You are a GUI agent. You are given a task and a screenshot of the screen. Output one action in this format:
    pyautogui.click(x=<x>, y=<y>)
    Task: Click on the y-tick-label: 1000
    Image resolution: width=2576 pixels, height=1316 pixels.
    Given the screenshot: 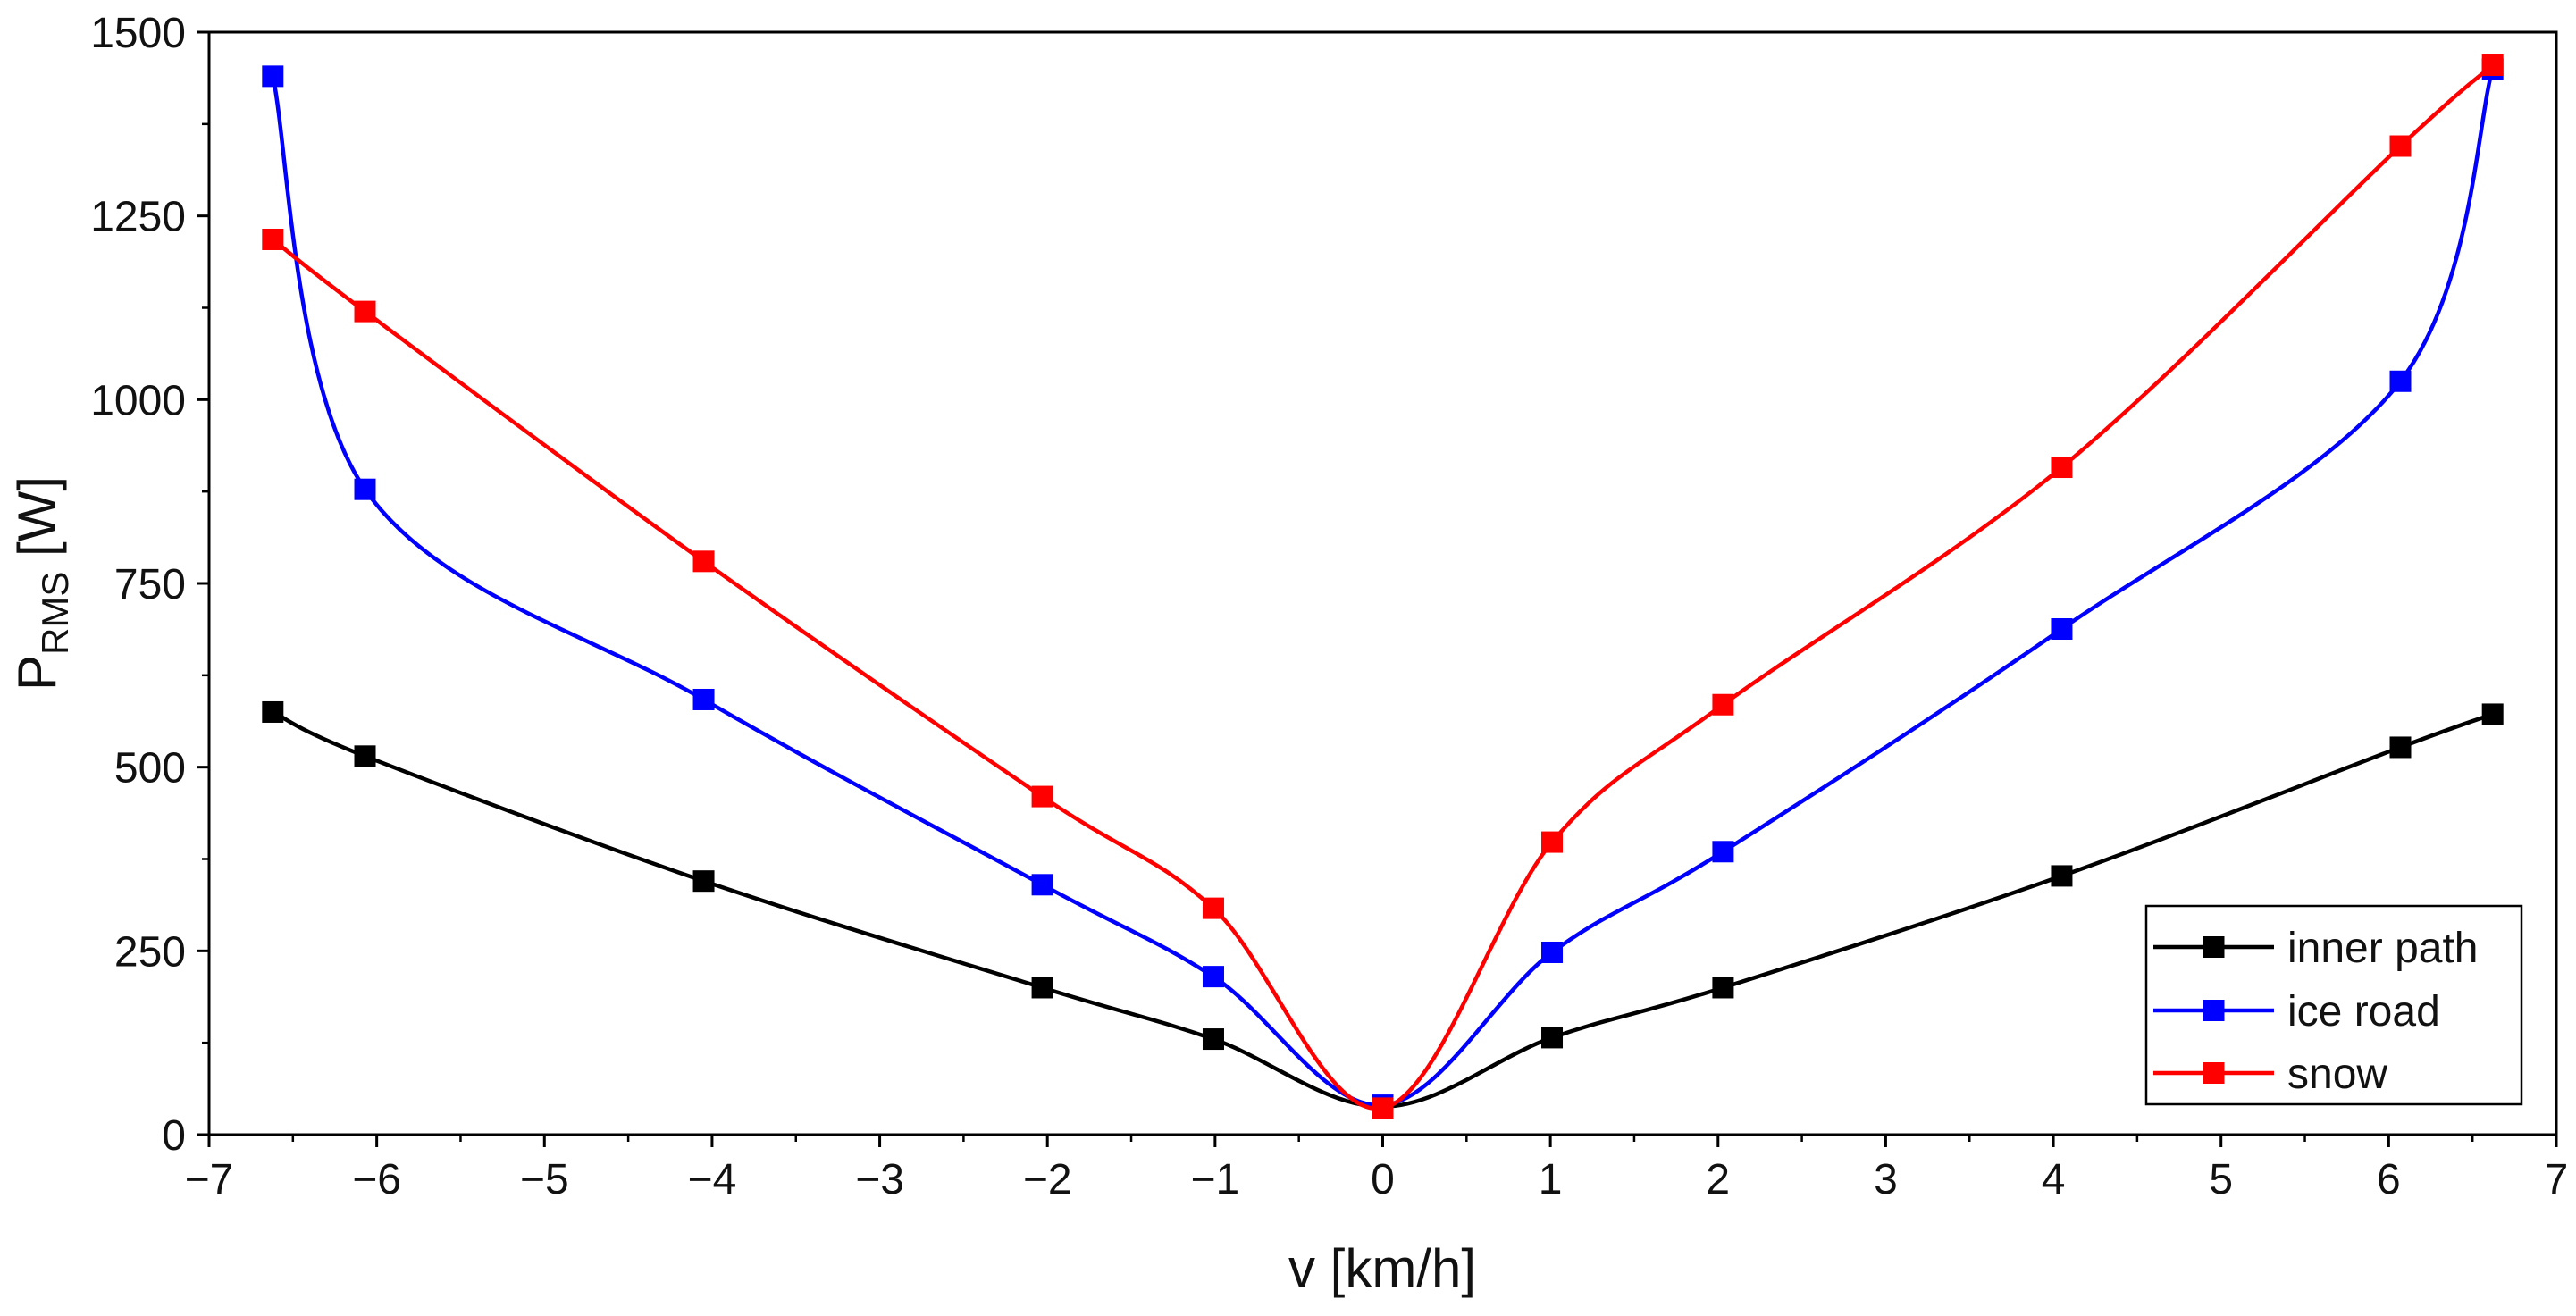 What is the action you would take?
    pyautogui.click(x=138, y=400)
    